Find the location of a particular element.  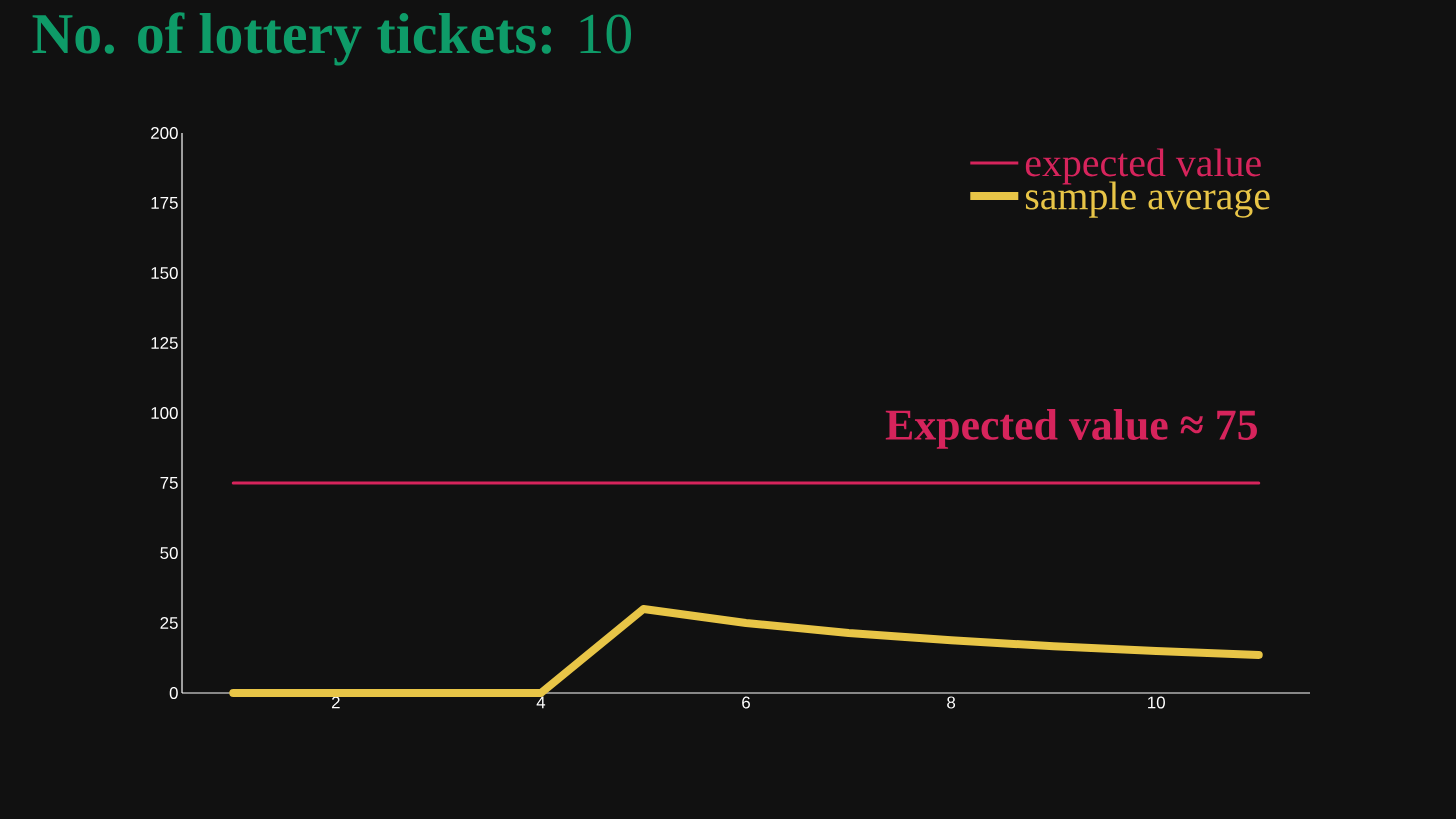

y-tick-label: 150 is located at coordinates (164, 272).